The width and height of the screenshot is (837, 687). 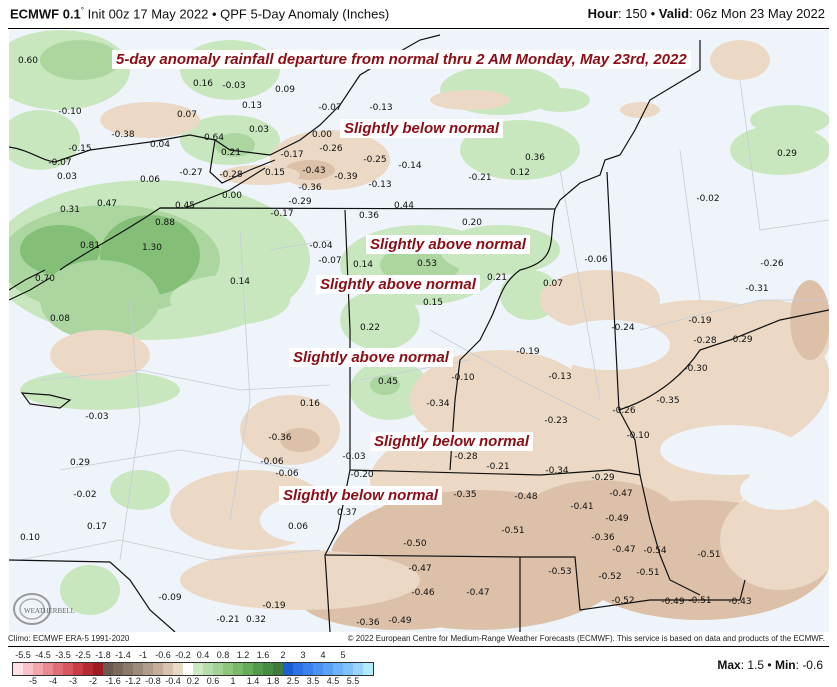 What do you see at coordinates (371, 357) in the screenshot?
I see `annotation-label: Slightly above normal` at bounding box center [371, 357].